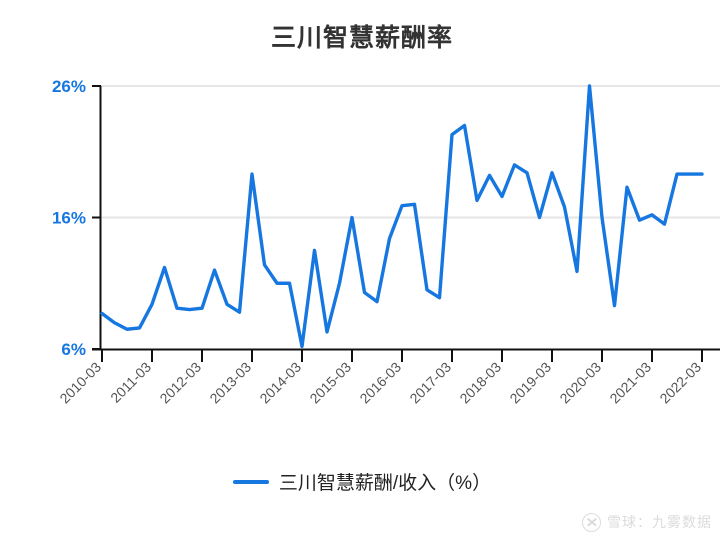 The height and width of the screenshot is (540, 724). I want to click on y-axis-tick-label: 6%, so click(73, 349).